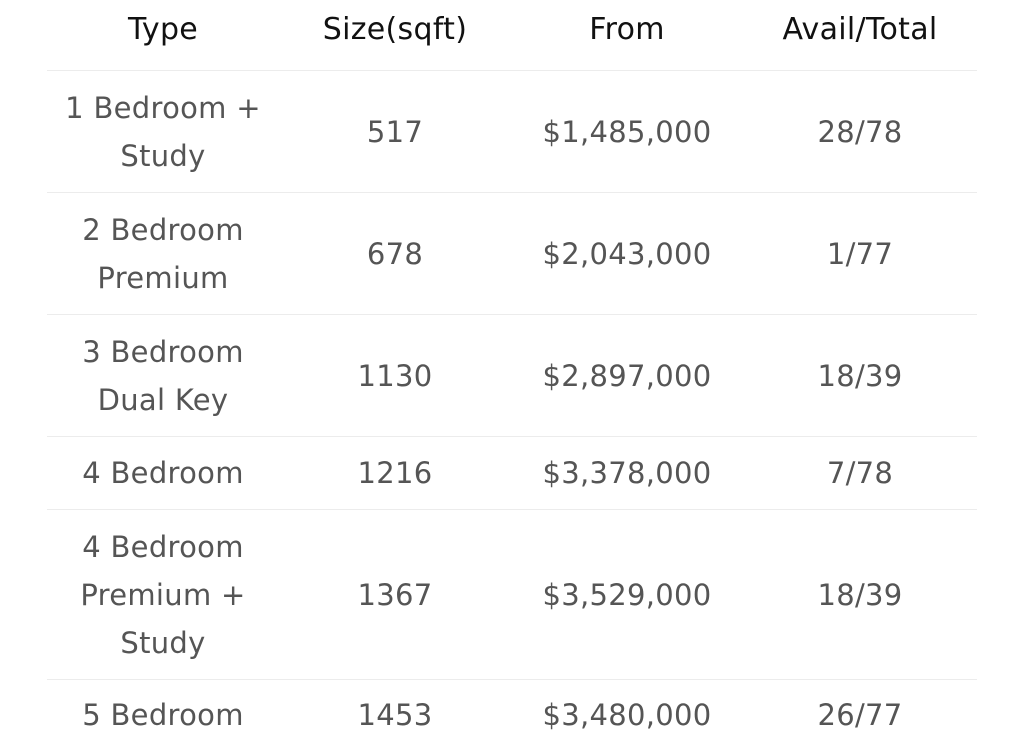  Describe the element at coordinates (627, 132) in the screenshot. I see `price-cell: $1,485,000` at that location.